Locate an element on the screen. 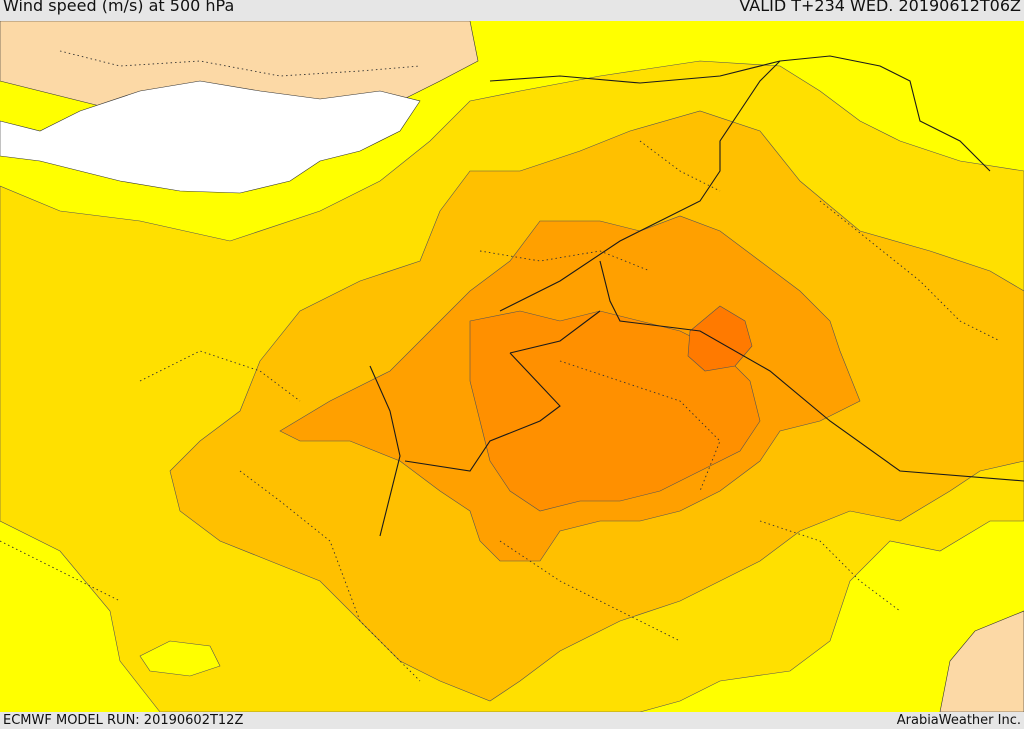 The width and height of the screenshot is (1024, 729). model-run-label: ECMWF MODEL RUN: 20190602T12Z is located at coordinates (123, 720).